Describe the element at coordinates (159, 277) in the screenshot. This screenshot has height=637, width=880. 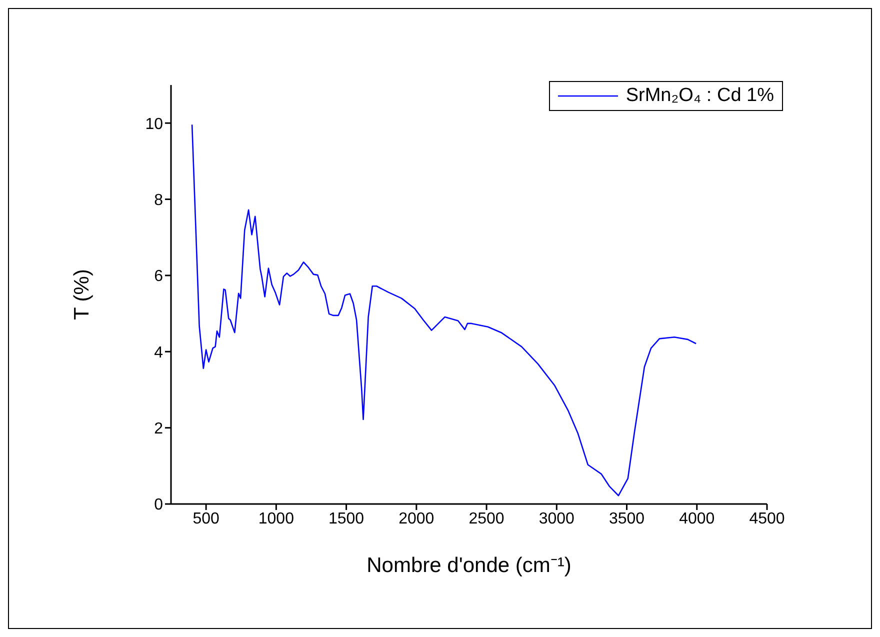
I see `y-tick-label: 6` at that location.